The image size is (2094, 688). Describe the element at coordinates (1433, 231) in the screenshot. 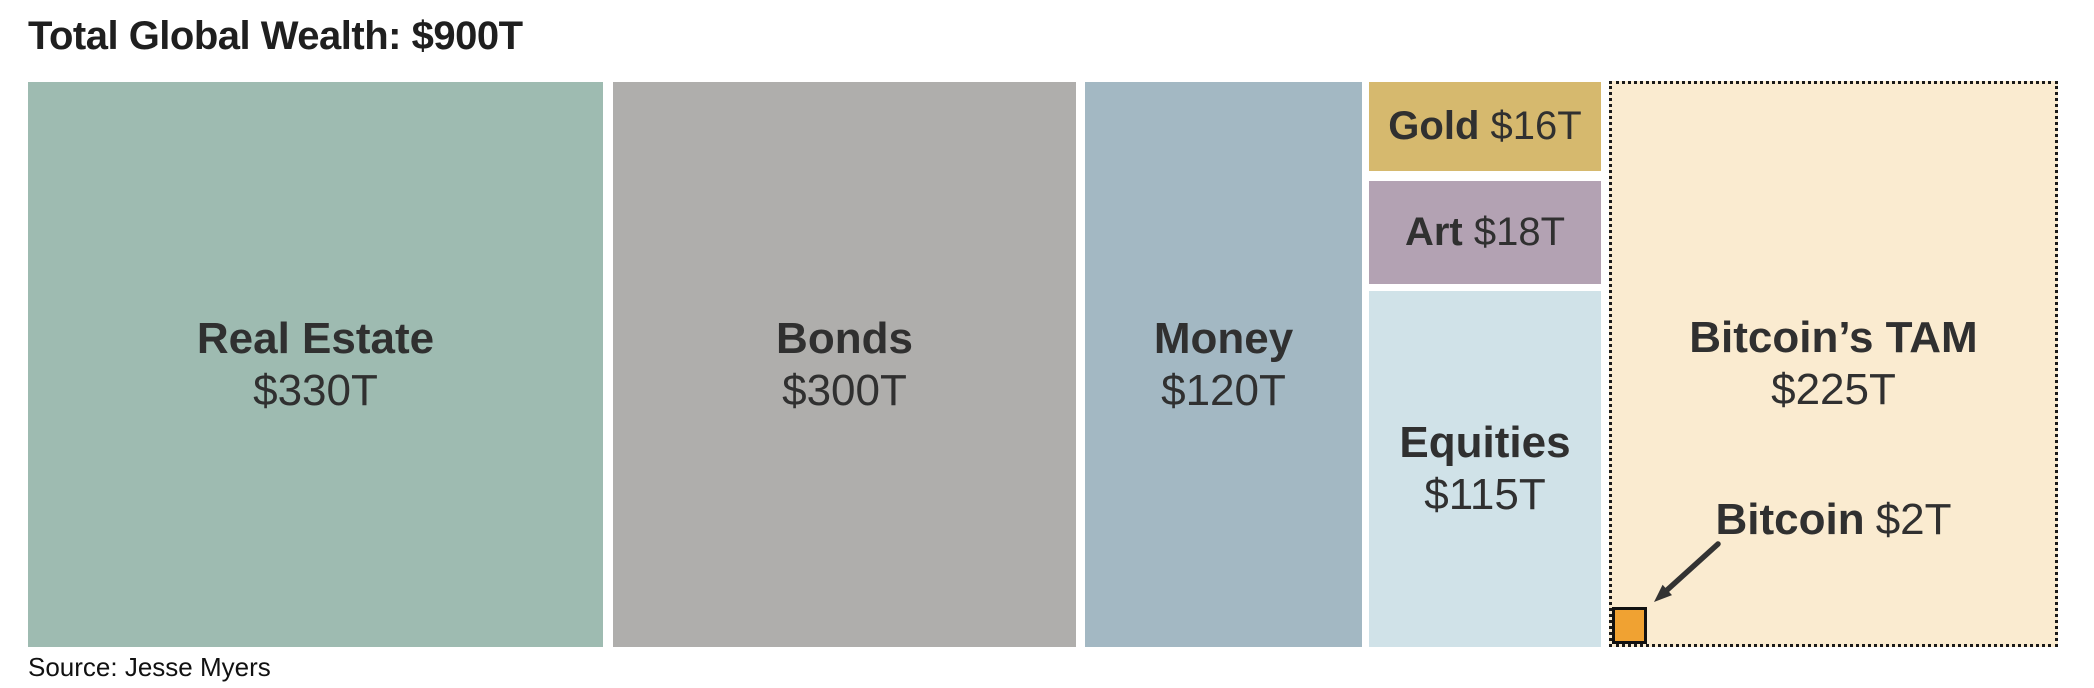

I see `block-label: Art` at that location.